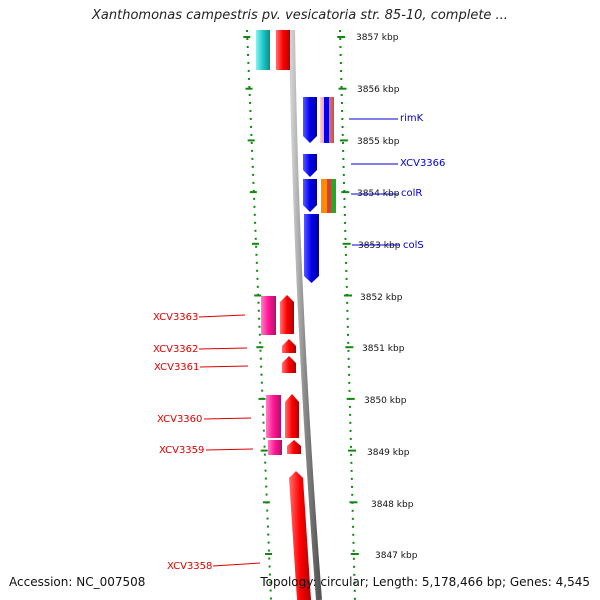 The image size is (600, 600). I want to click on gene-colr-arrow, so click(310, 195).